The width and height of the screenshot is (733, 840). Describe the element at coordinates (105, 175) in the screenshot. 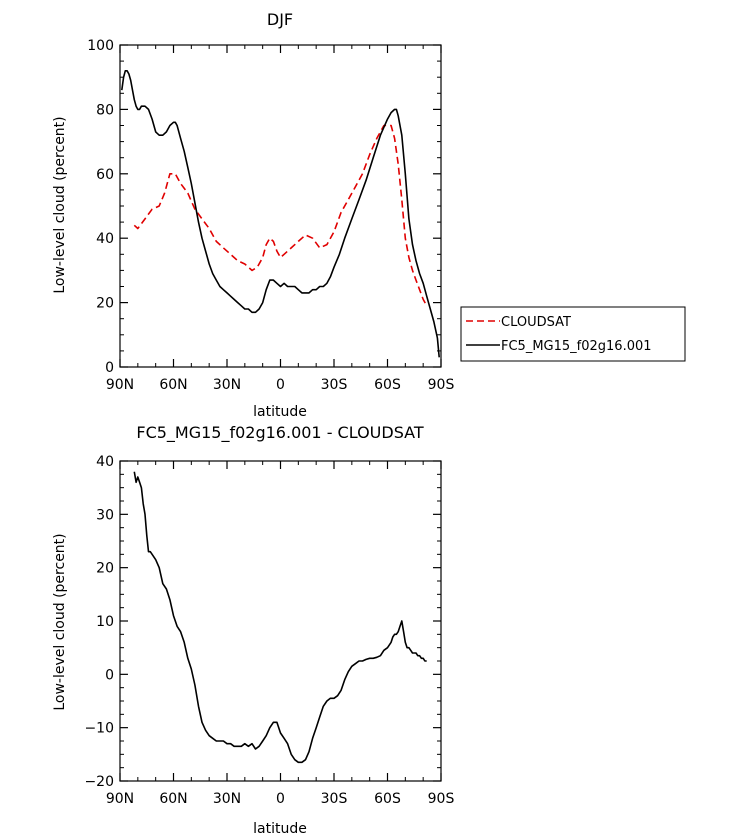

I see `y-tick-label: 60` at that location.